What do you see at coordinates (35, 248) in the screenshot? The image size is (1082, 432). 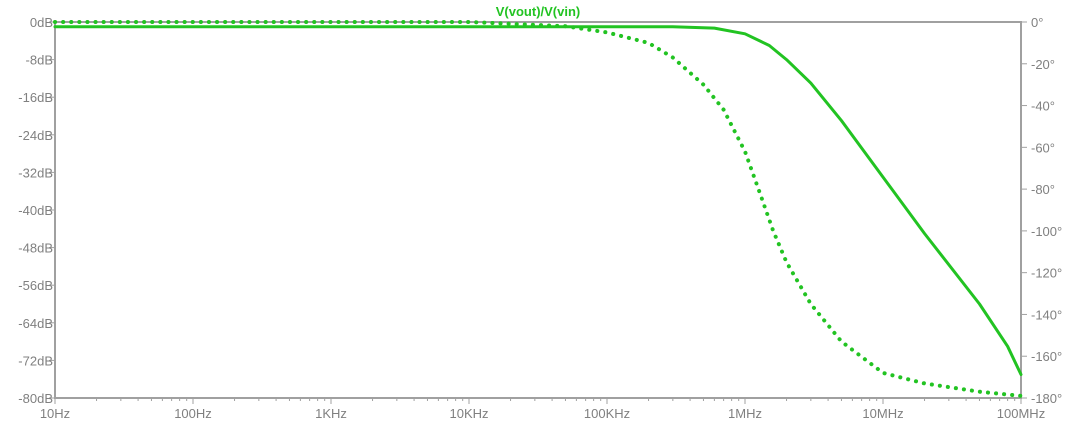 I see `y-left-tick-label: -48dB` at bounding box center [35, 248].